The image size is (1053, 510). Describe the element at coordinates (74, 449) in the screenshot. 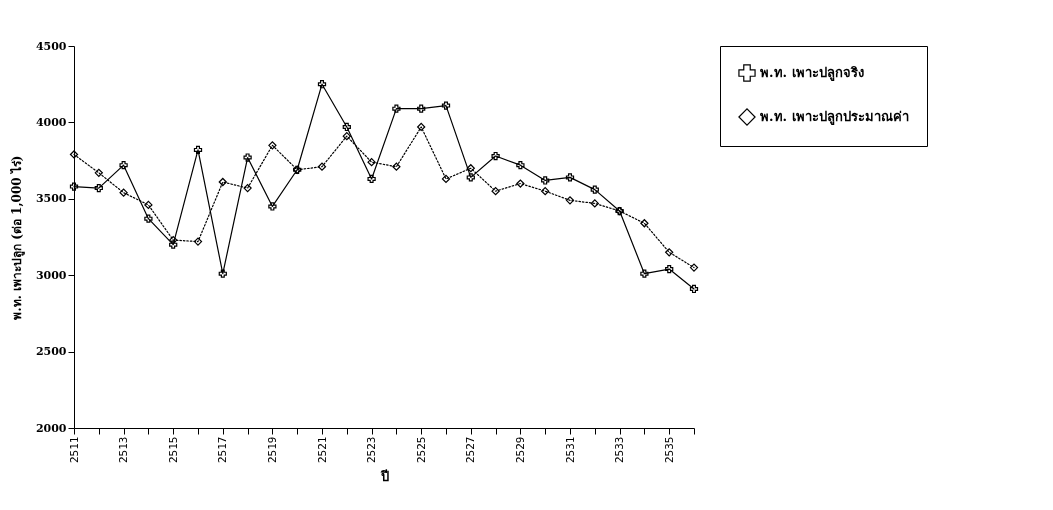

I see `x-tick-label: 2511` at that location.